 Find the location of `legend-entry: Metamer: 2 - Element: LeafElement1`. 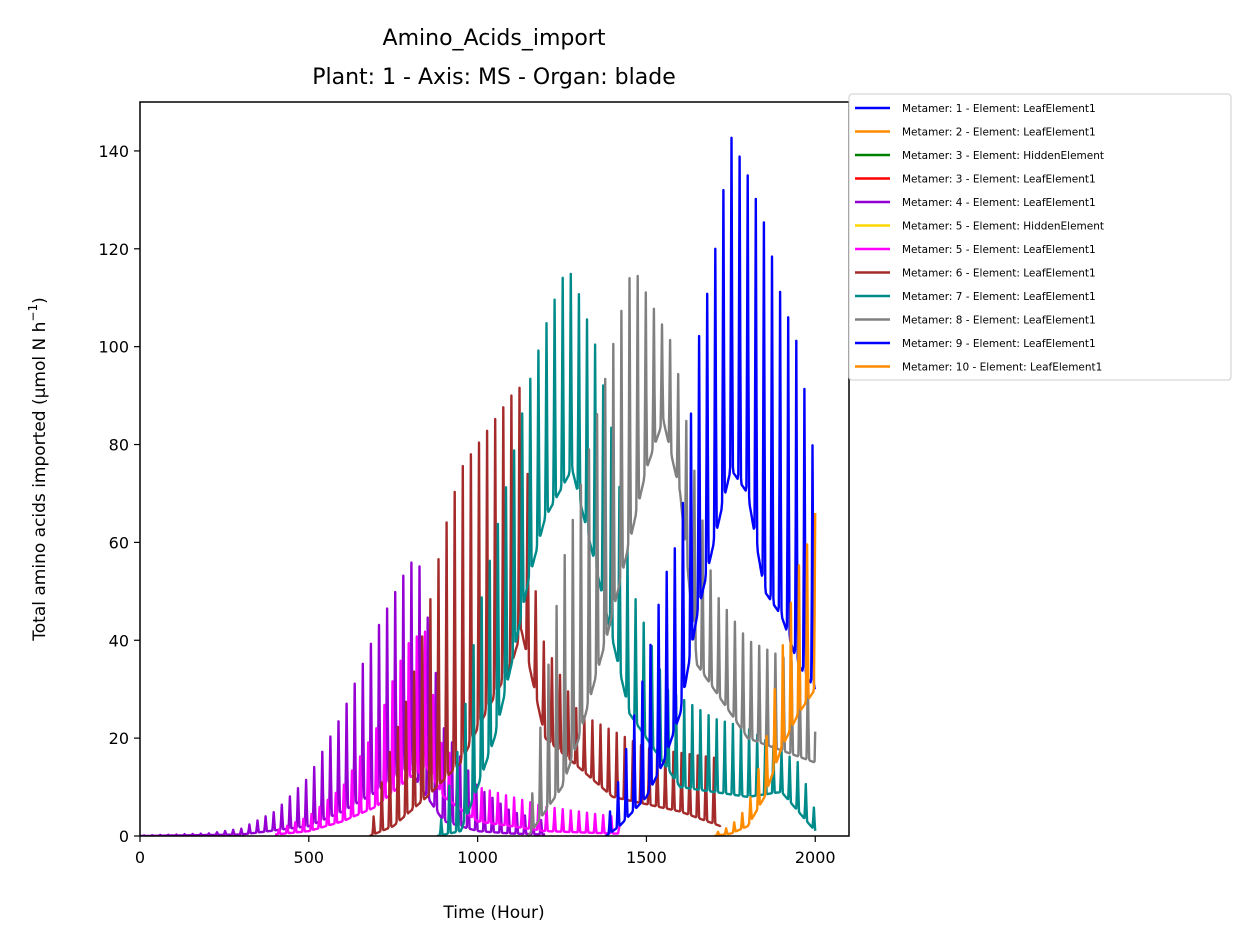

legend-entry: Metamer: 2 - Element: LeafElement1 is located at coordinates (999, 133).